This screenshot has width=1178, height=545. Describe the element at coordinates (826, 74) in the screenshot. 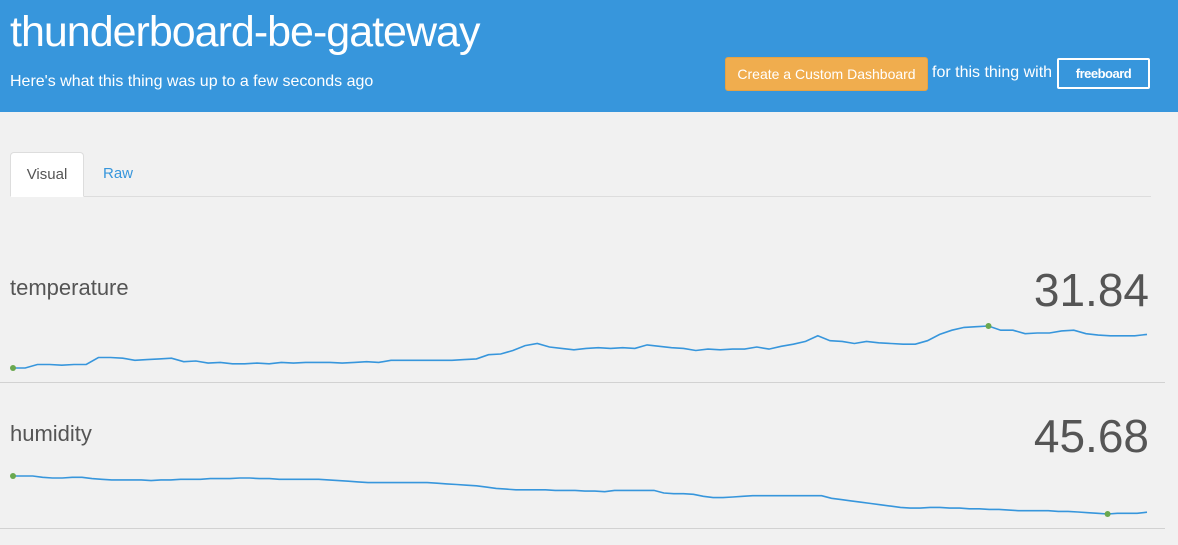

I see `create-dashboard-button: Create a Custom Dashboard` at that location.